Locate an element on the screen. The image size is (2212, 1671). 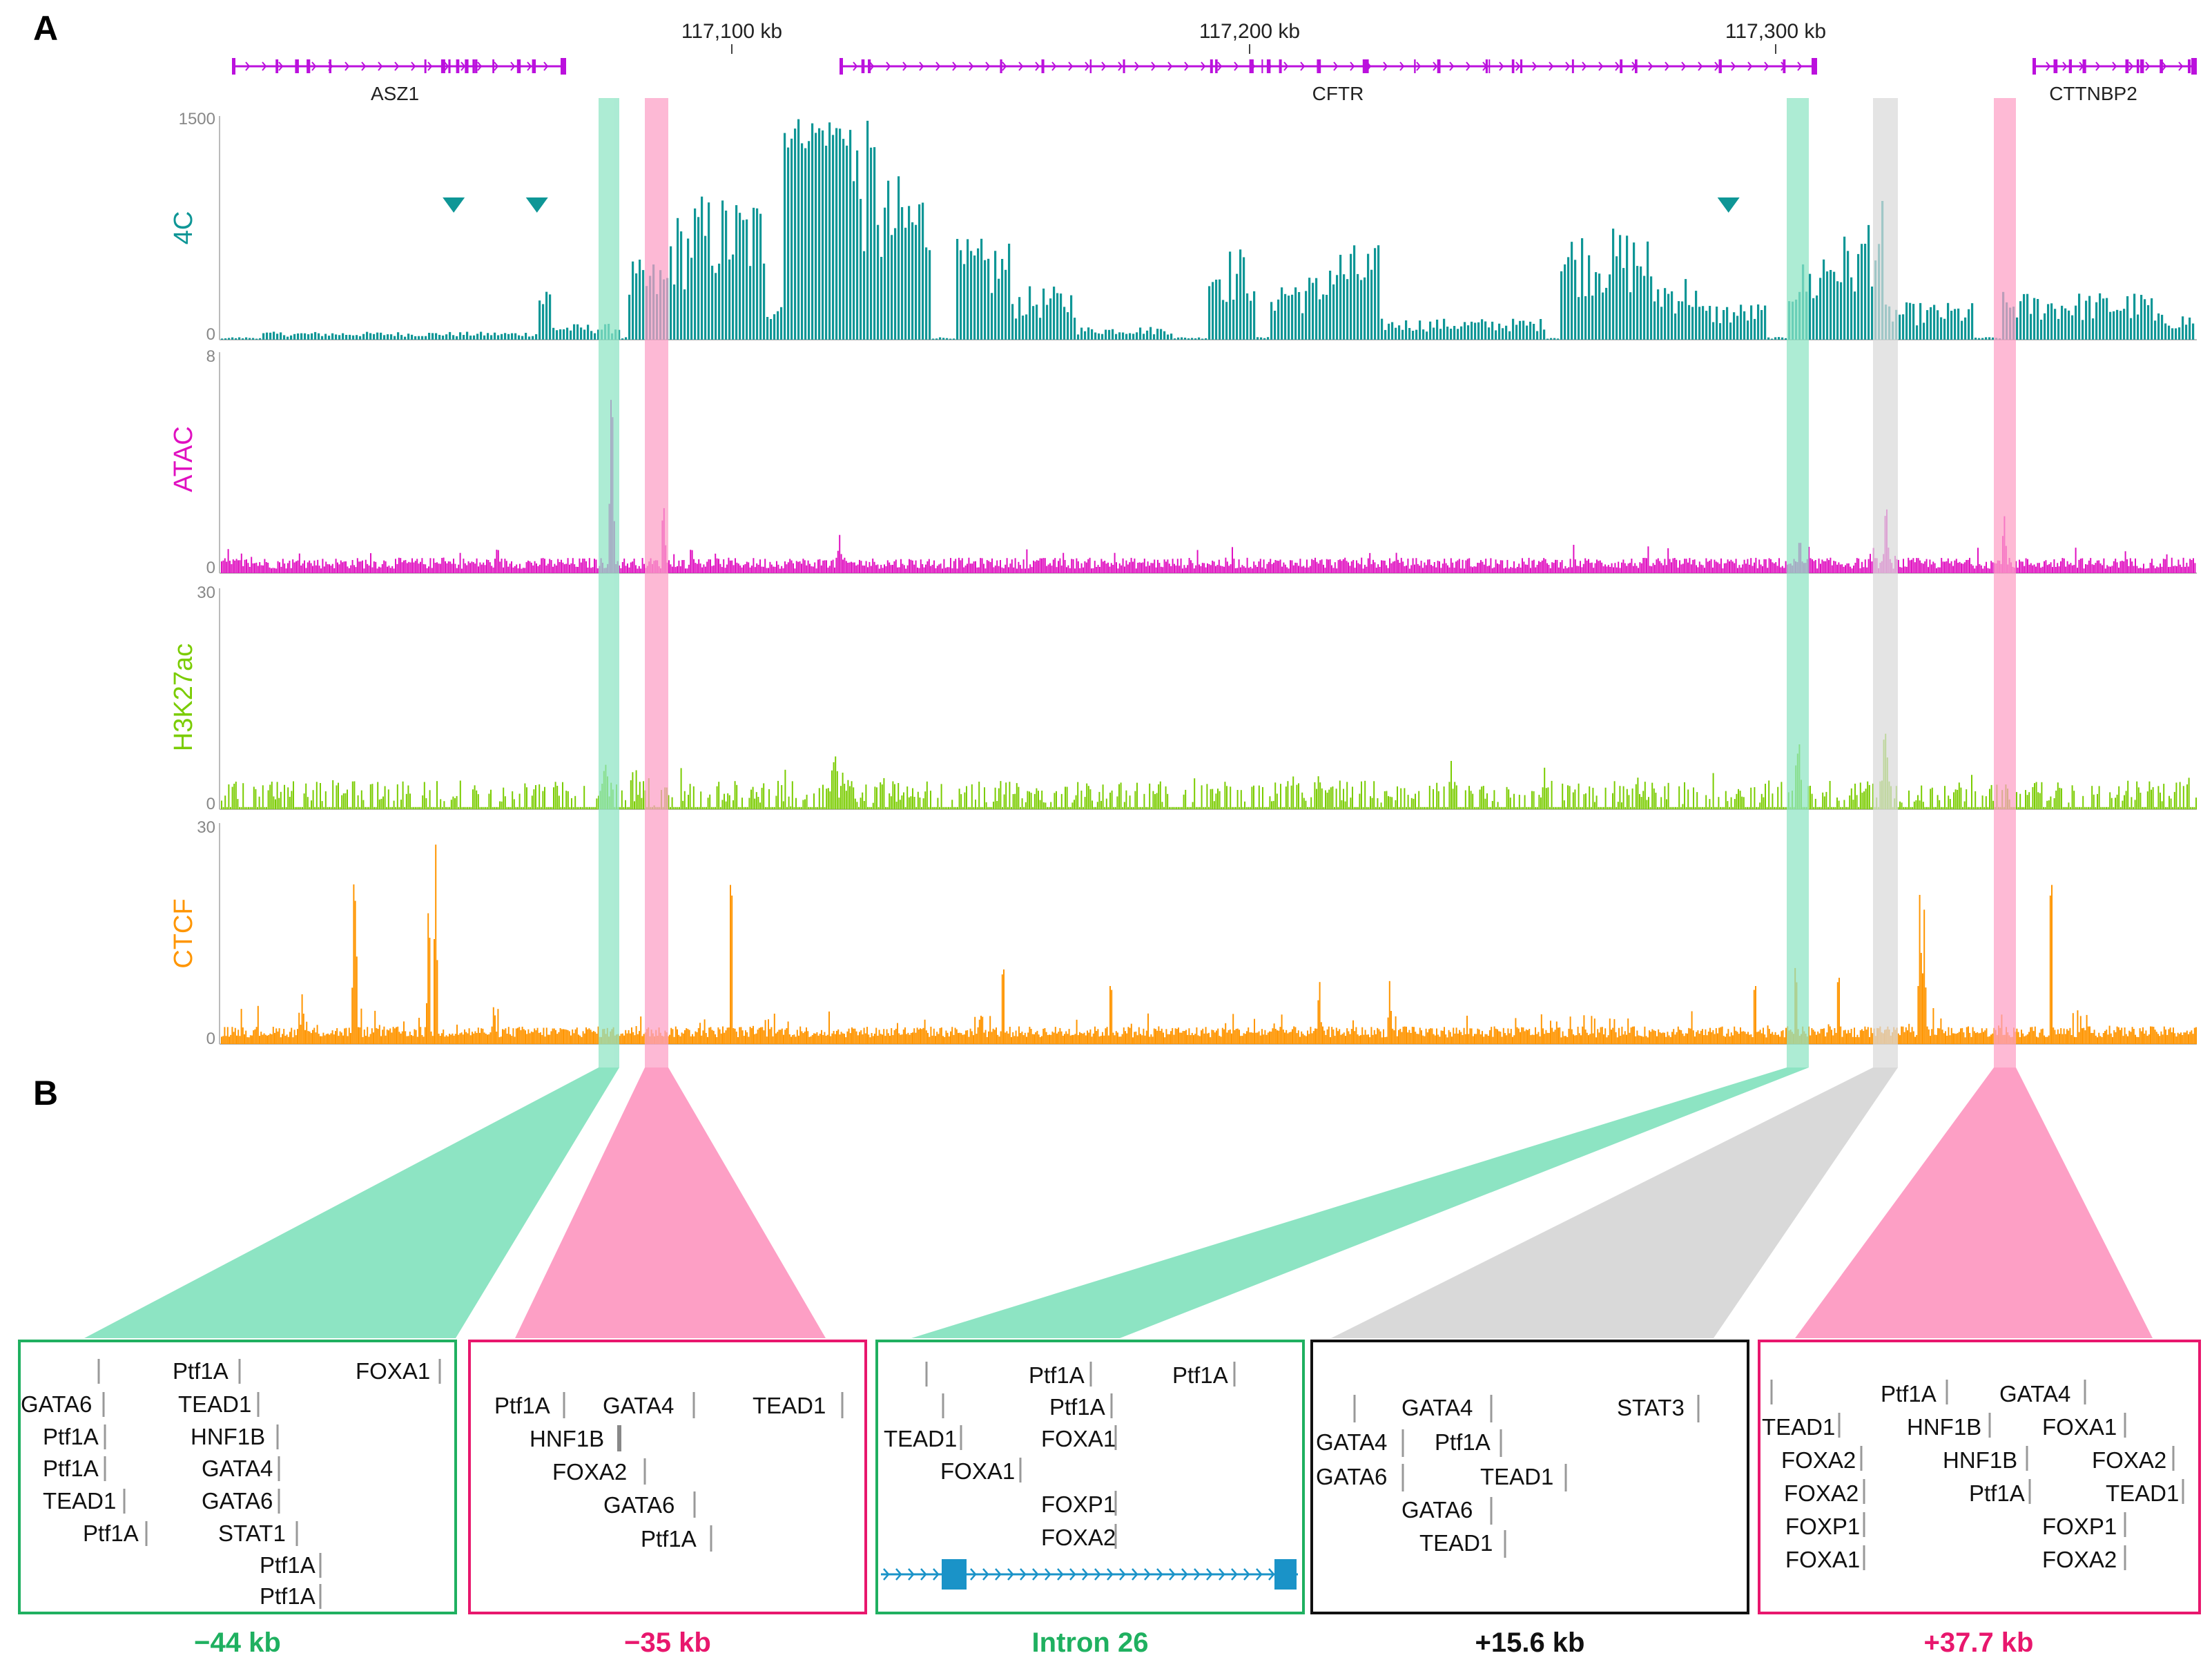
region-label: −35 kb is located at coordinates (667, 1642).